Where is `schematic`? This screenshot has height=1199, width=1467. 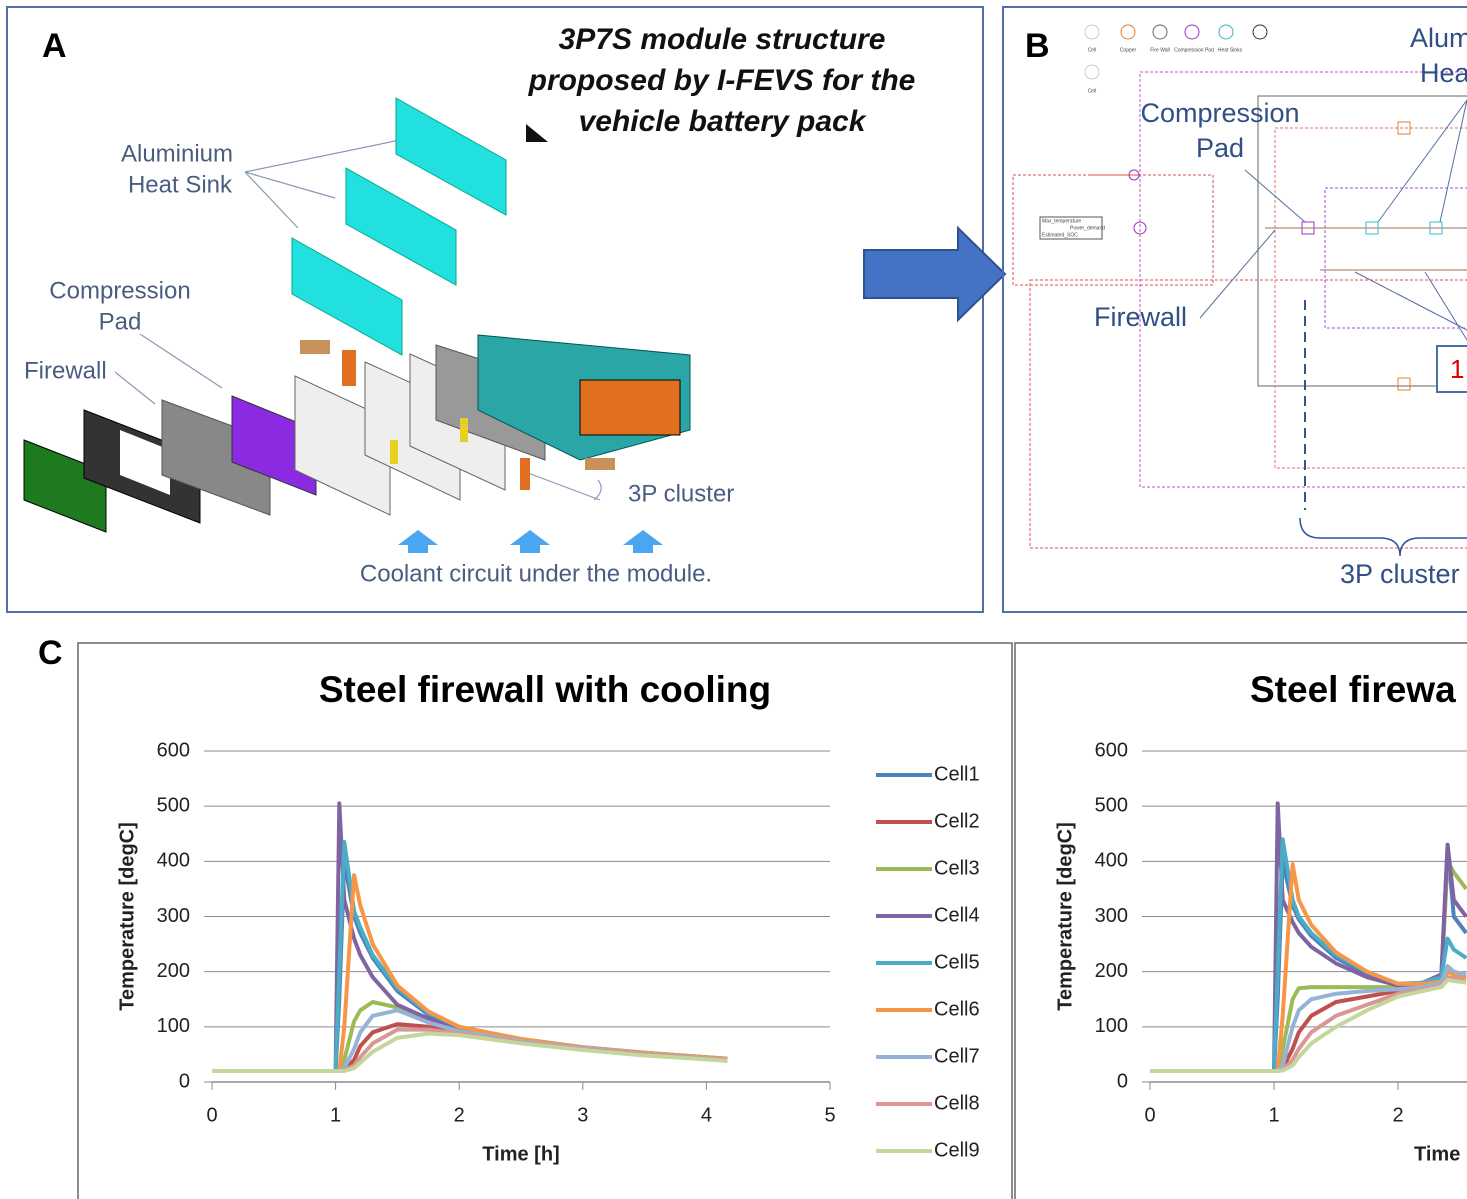 schematic is located at coordinates (1239, 290).